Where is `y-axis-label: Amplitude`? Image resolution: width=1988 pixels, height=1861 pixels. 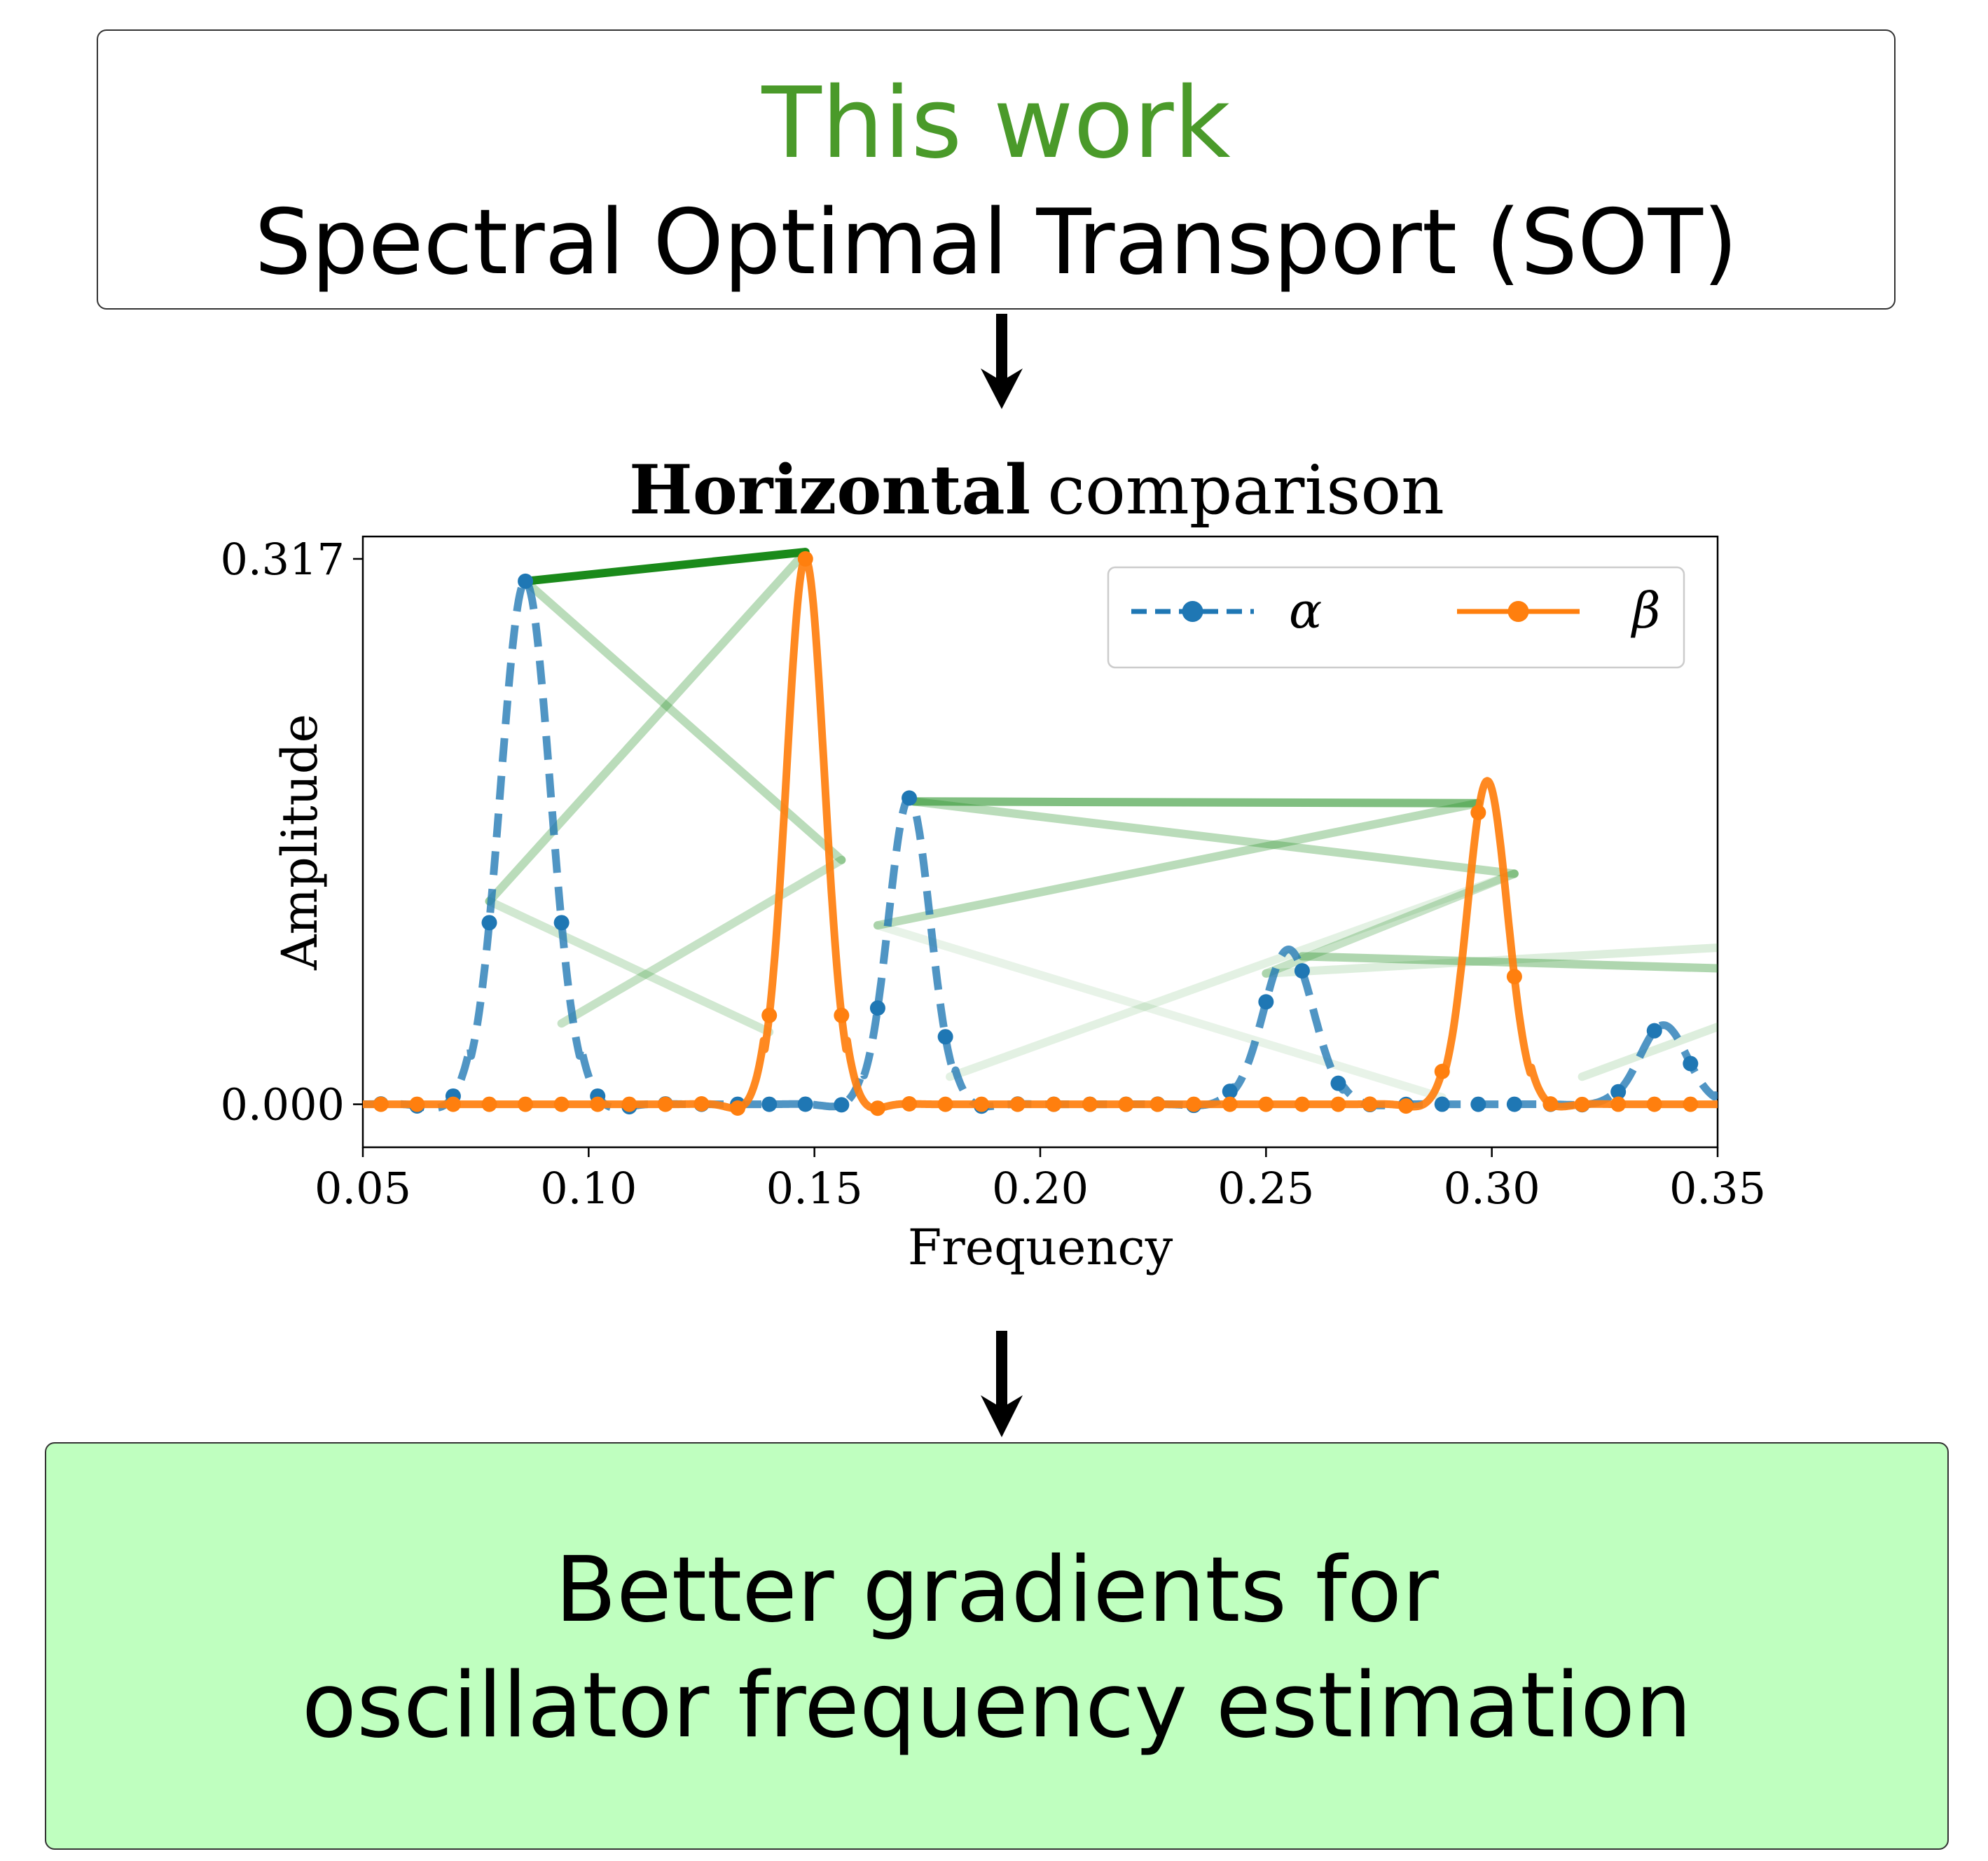 y-axis-label: Amplitude is located at coordinates (300, 842).